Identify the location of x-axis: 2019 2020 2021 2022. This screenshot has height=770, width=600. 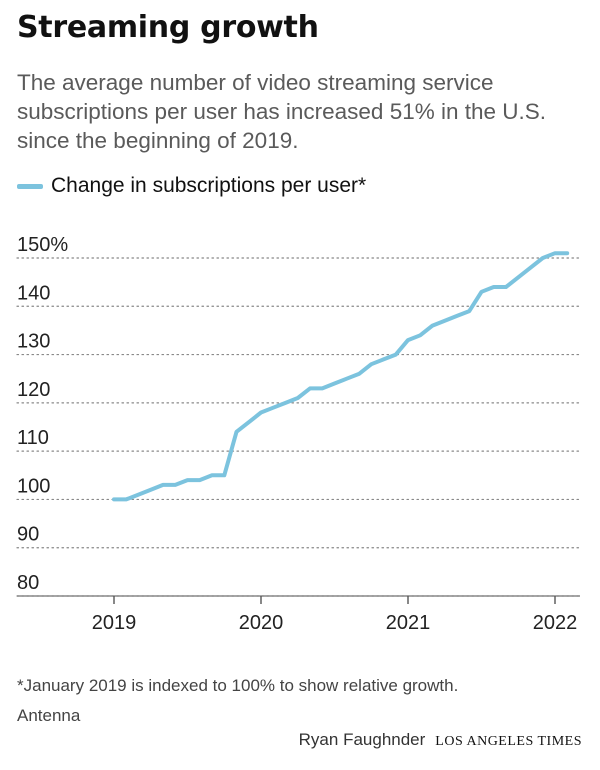
(298, 614).